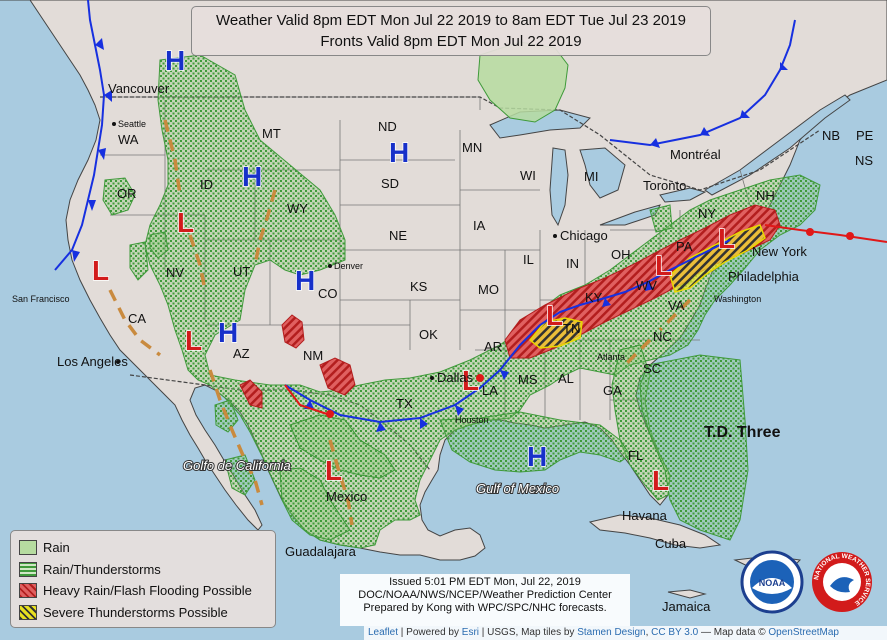  I want to click on city-label: Jamaica, so click(686, 606).